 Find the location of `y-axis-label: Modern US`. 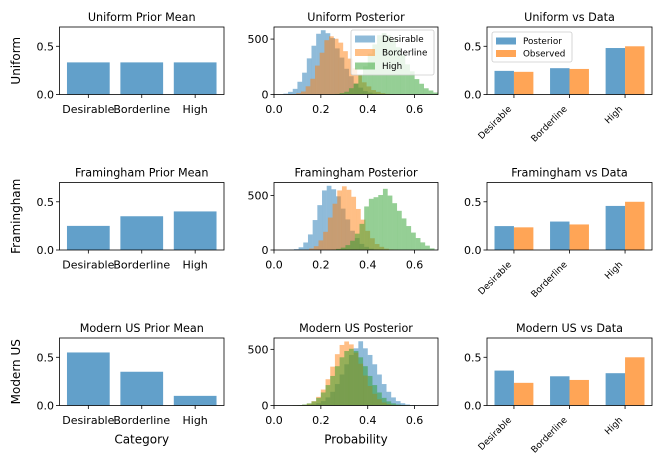

y-axis-label: Modern US is located at coordinates (16, 371).